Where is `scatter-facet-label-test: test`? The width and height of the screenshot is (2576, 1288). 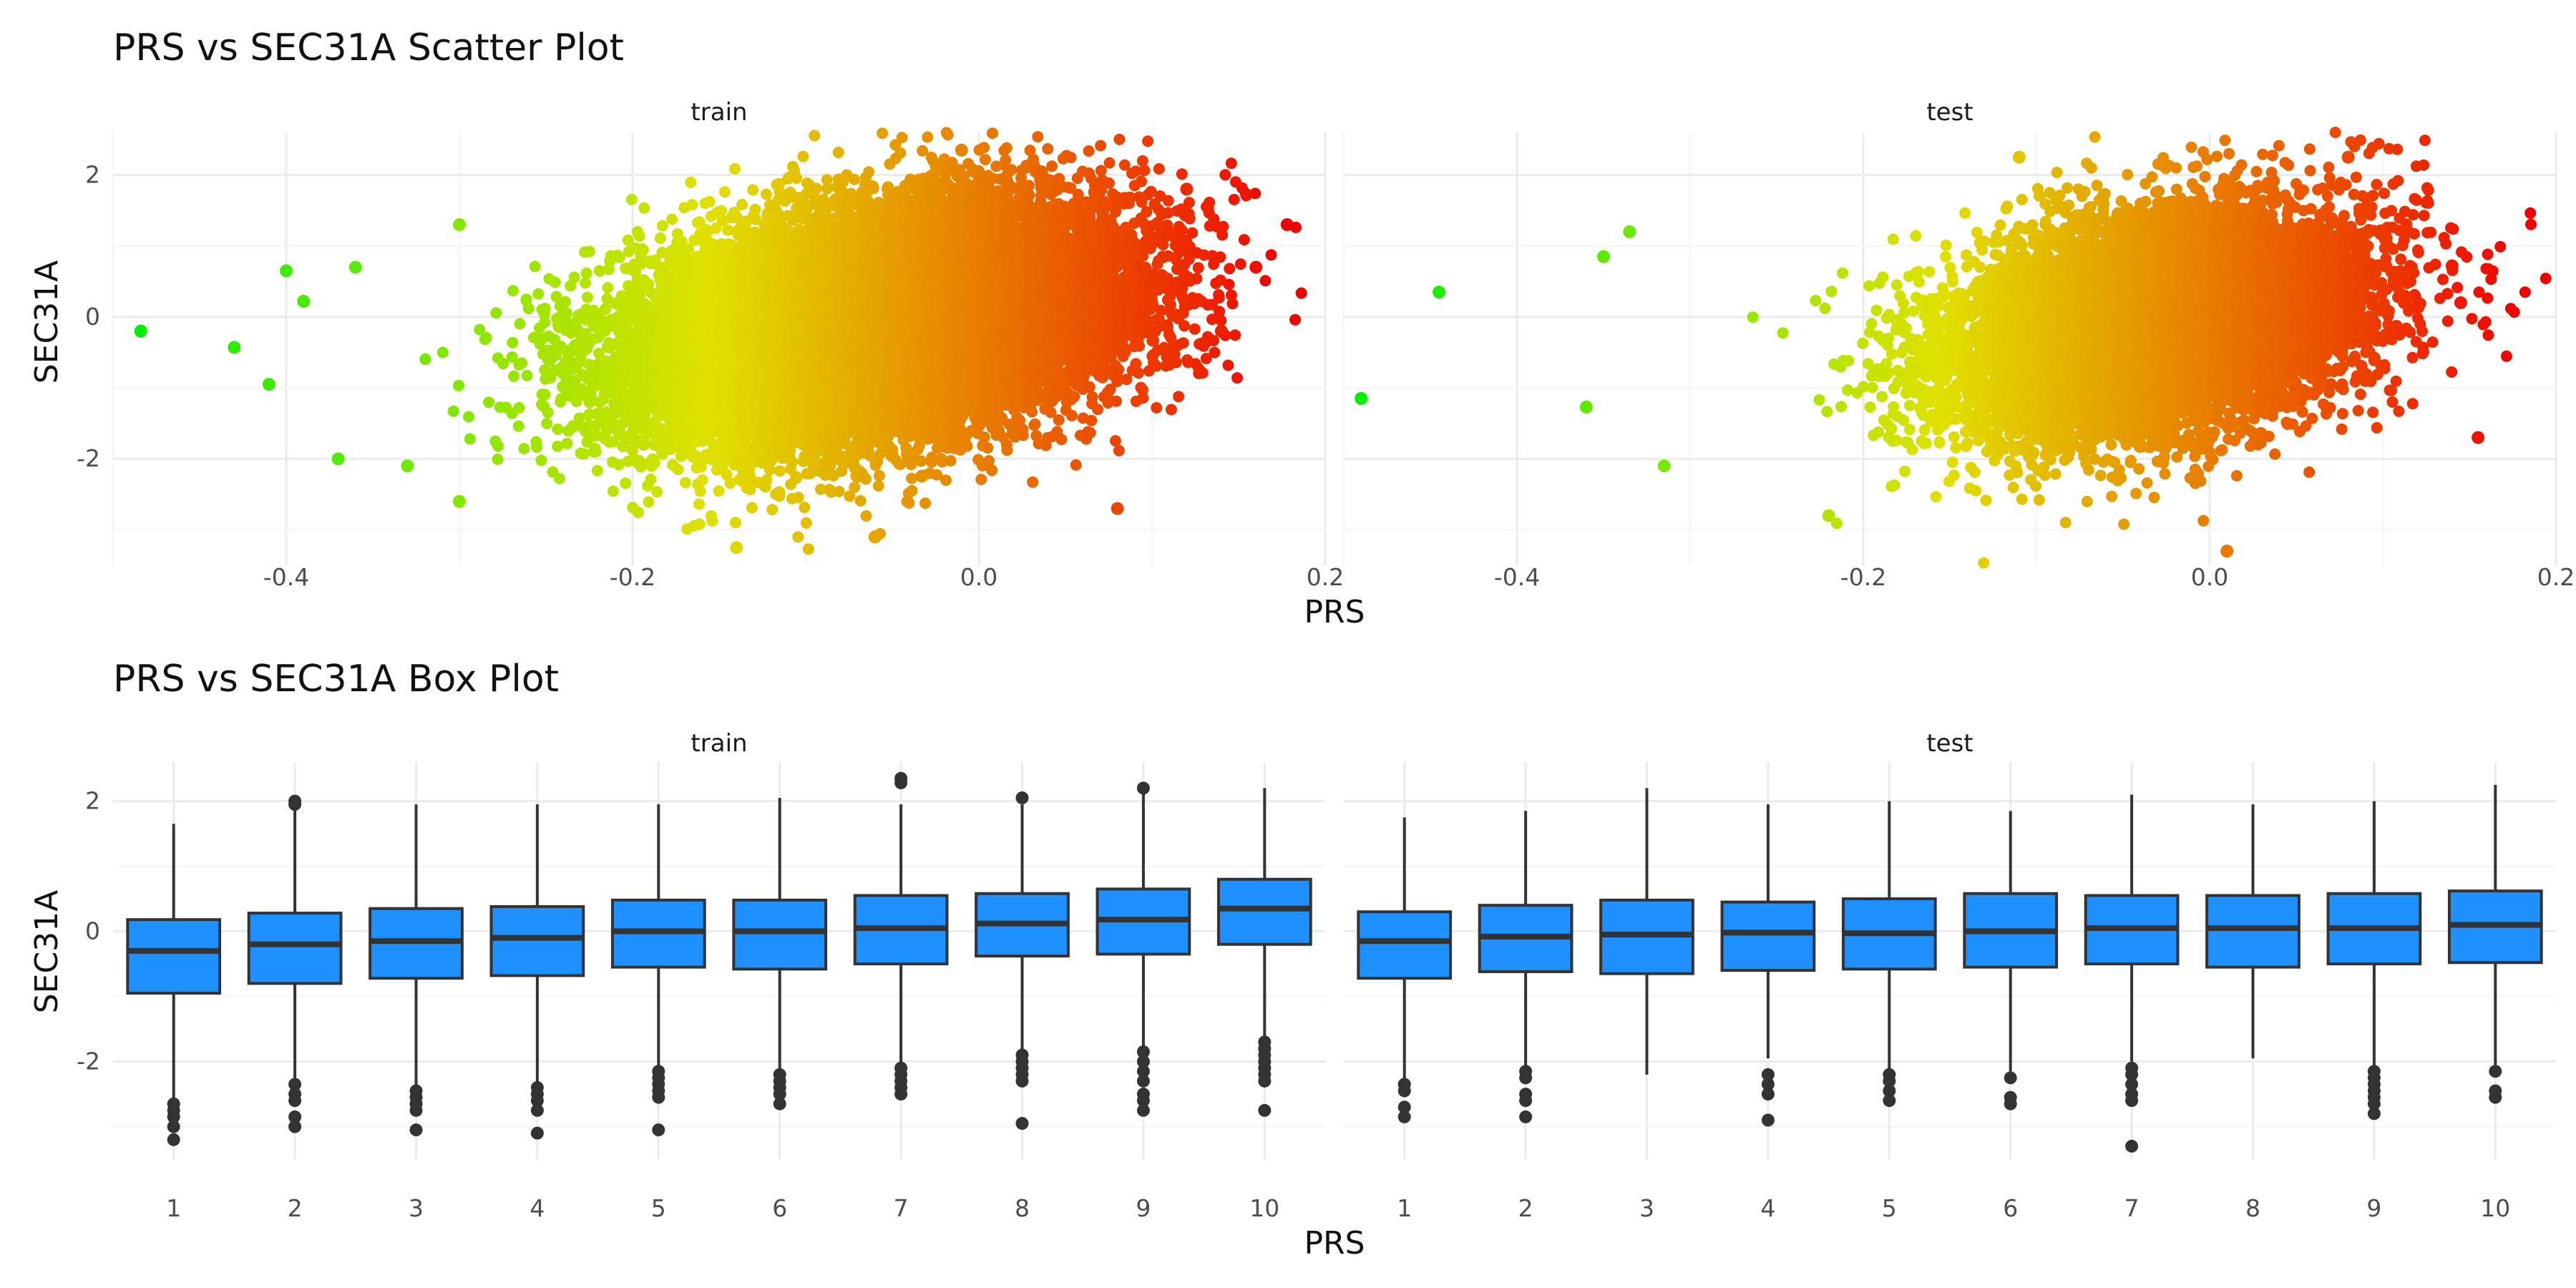 scatter-facet-label-test: test is located at coordinates (1949, 112).